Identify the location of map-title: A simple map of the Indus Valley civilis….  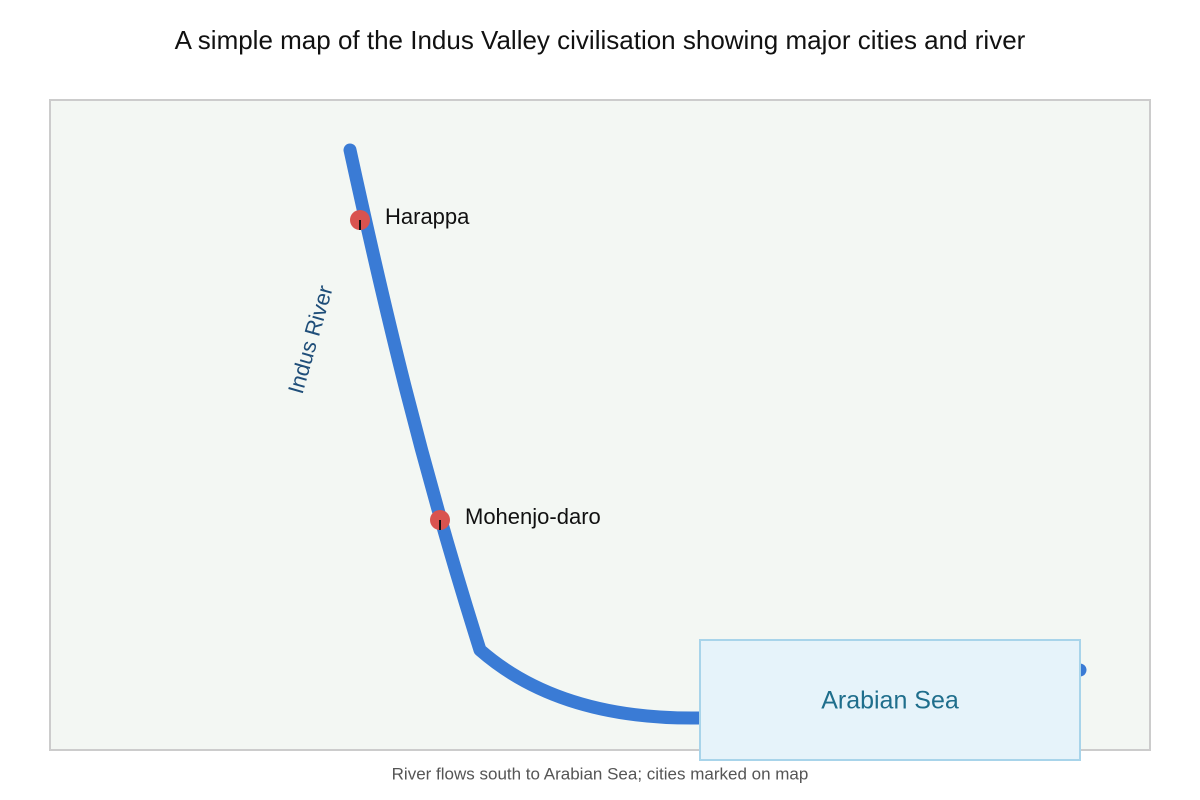
(600, 40).